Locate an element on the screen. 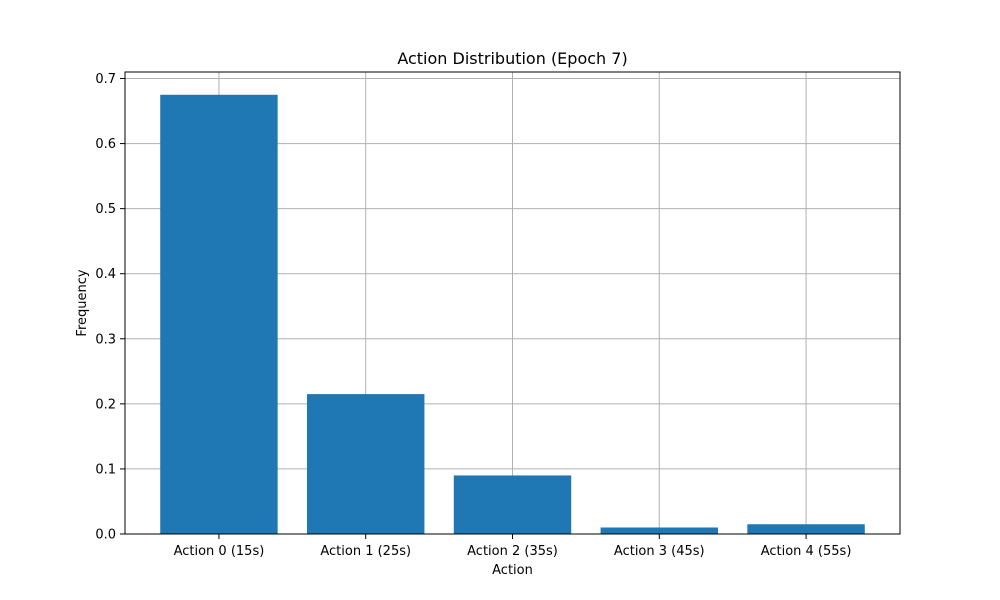  y-tick-label: 0.7 is located at coordinates (105, 79).